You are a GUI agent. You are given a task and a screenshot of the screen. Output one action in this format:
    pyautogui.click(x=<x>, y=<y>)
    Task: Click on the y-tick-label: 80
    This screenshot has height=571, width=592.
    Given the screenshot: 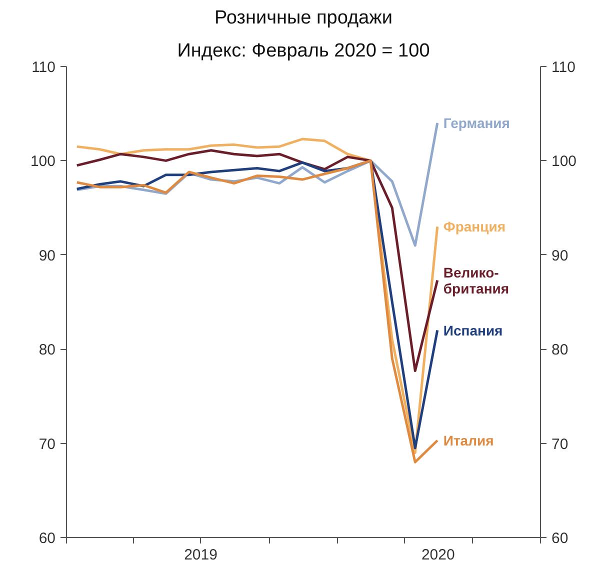 What is the action you would take?
    pyautogui.click(x=47, y=350)
    